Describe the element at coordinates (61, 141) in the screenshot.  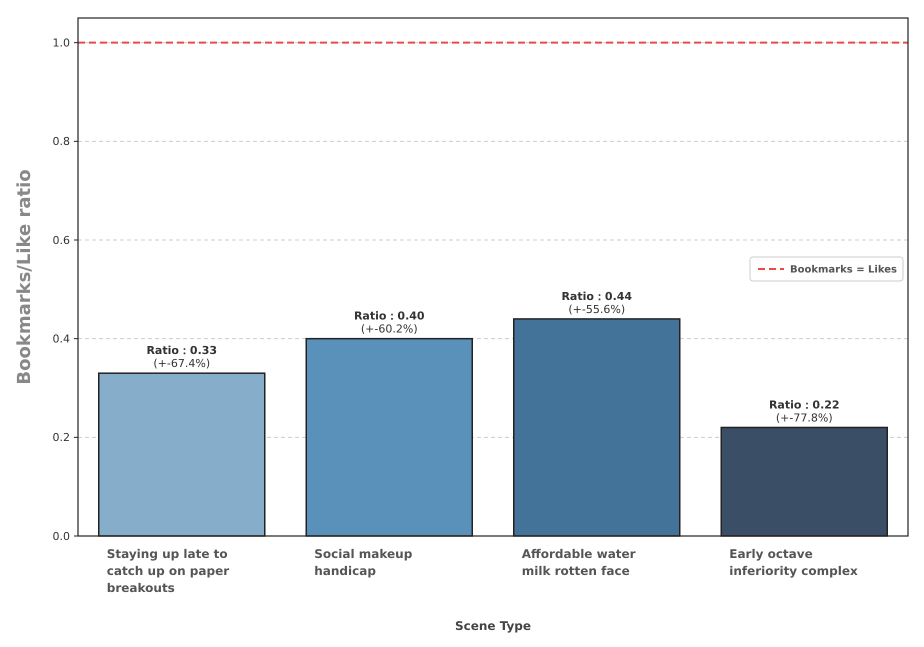
I see `y-tick-label: 0.8` at that location.